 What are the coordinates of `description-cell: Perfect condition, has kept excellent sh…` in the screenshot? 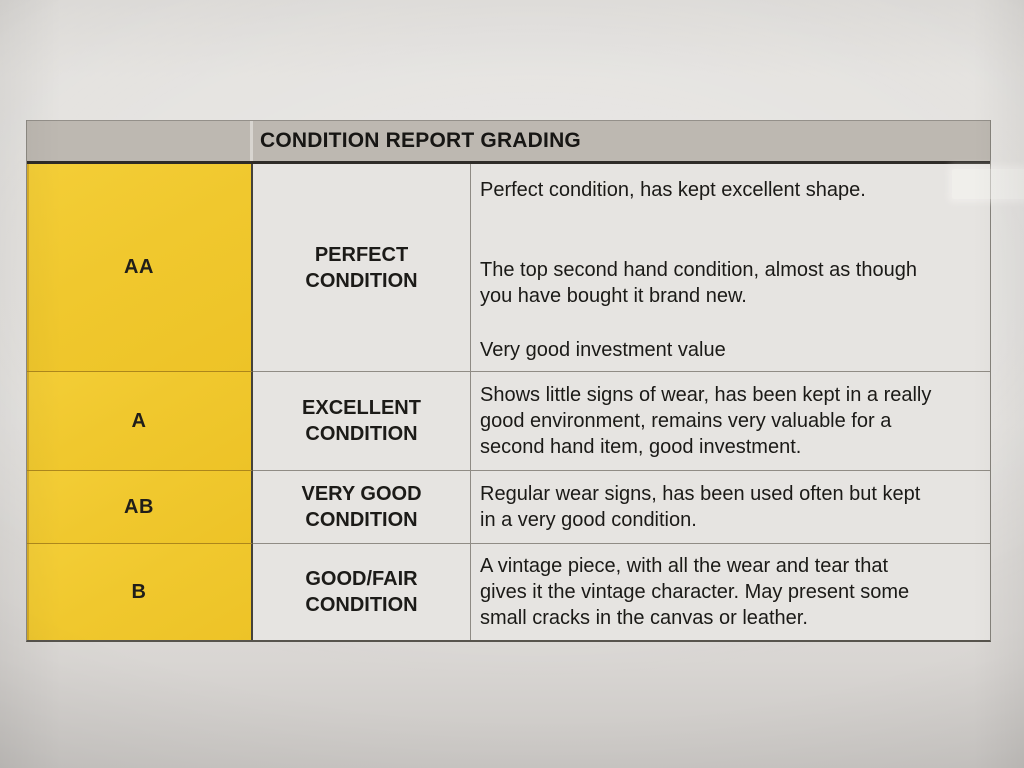 It's located at (747, 267).